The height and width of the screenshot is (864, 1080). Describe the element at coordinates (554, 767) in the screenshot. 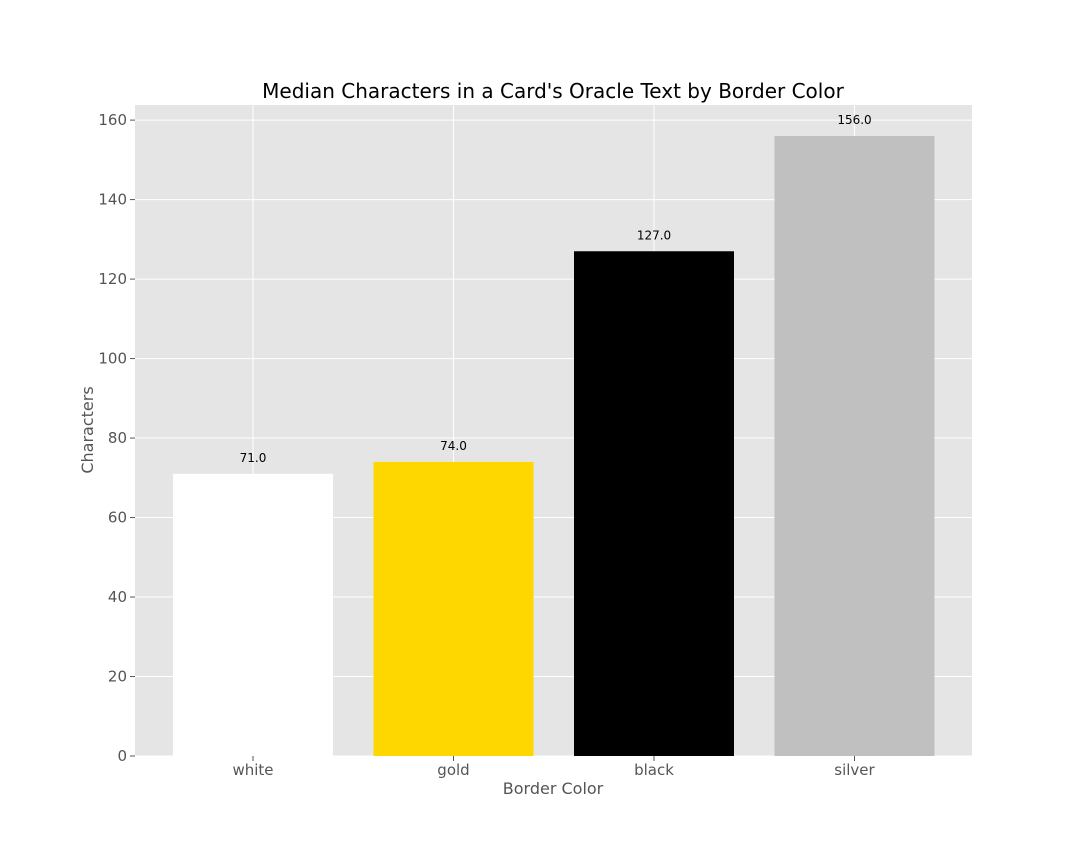

I see `x-axis: white gold black silver` at that location.